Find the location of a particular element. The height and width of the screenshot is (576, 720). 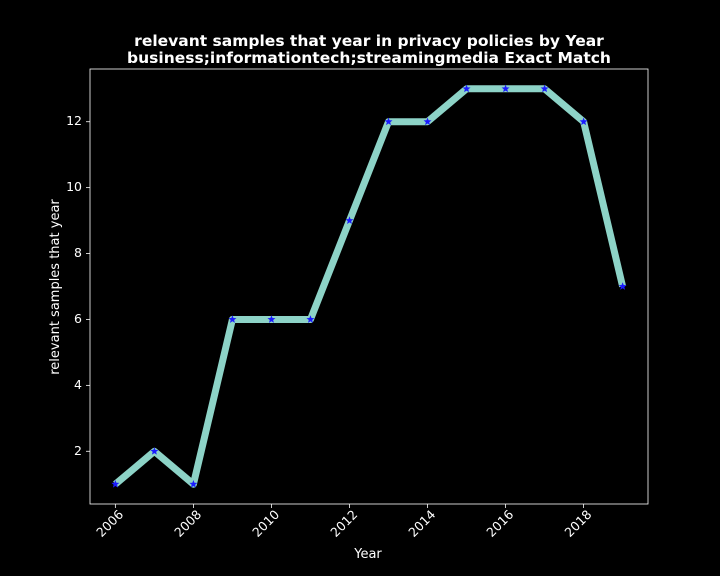

y-tick-label: 6 is located at coordinates (78, 318).